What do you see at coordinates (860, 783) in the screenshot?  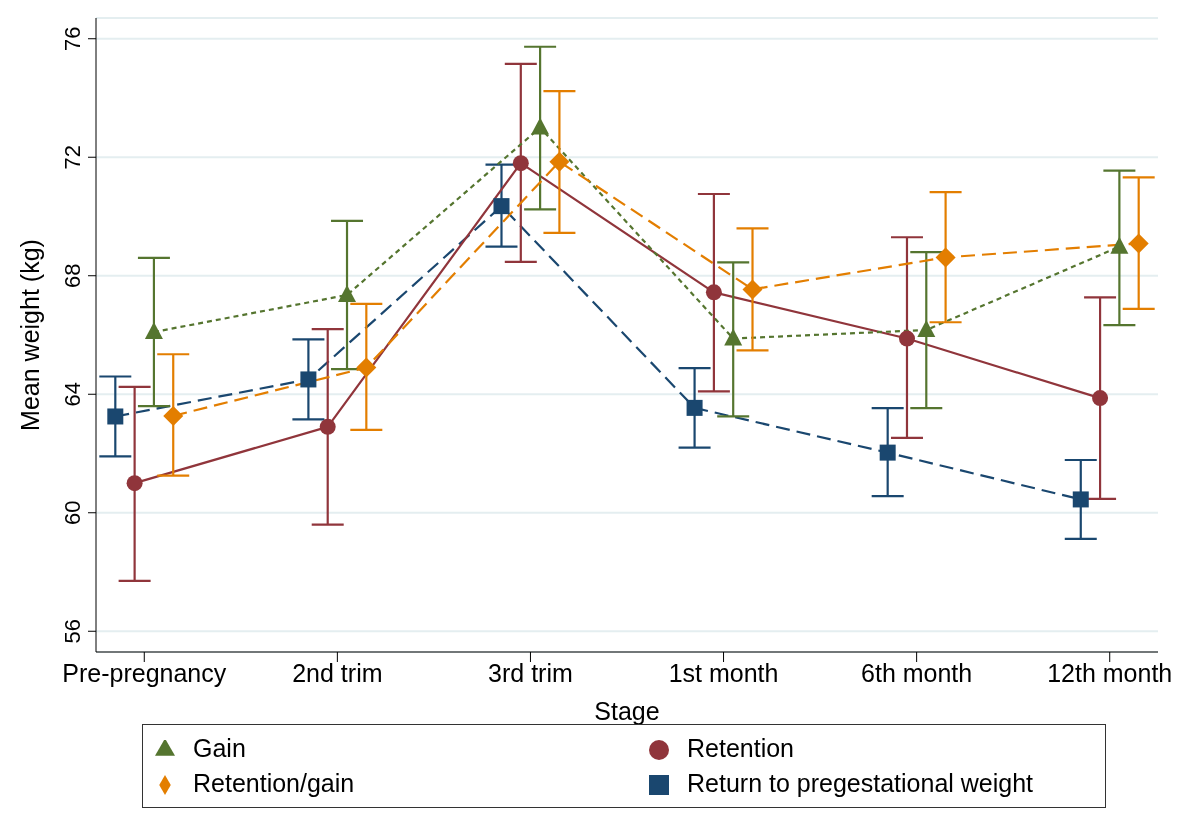 I see `legend-label: Return to pregestational weight` at bounding box center [860, 783].